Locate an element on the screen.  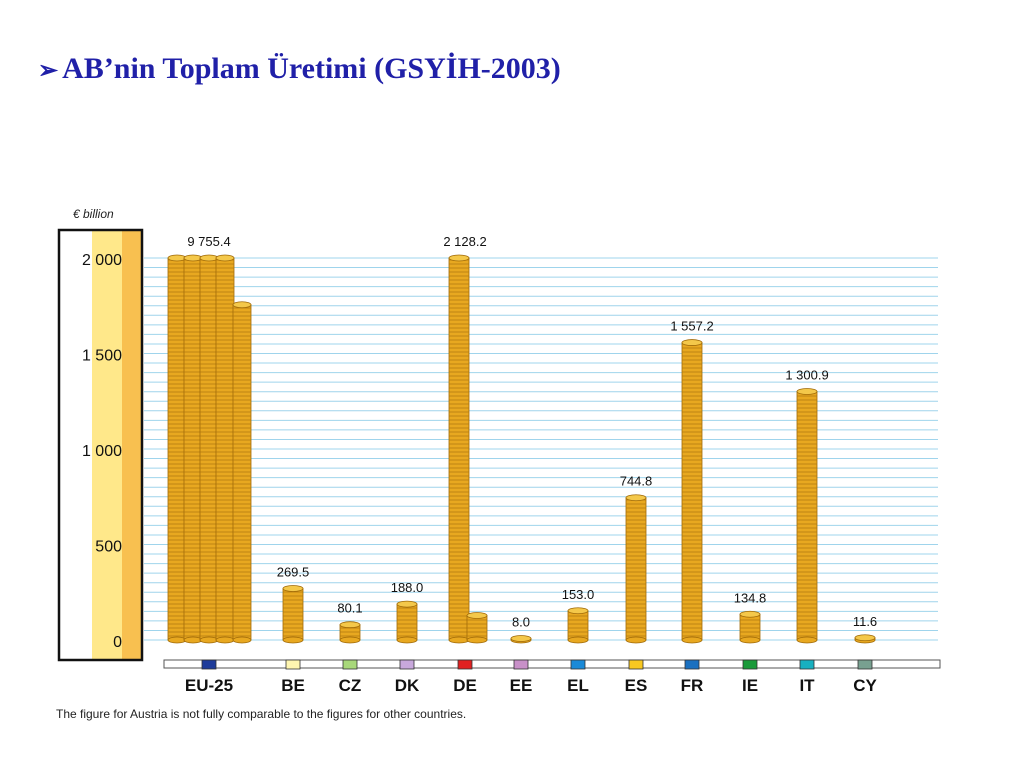
legend-swatch-dk is located at coordinates (407, 664).